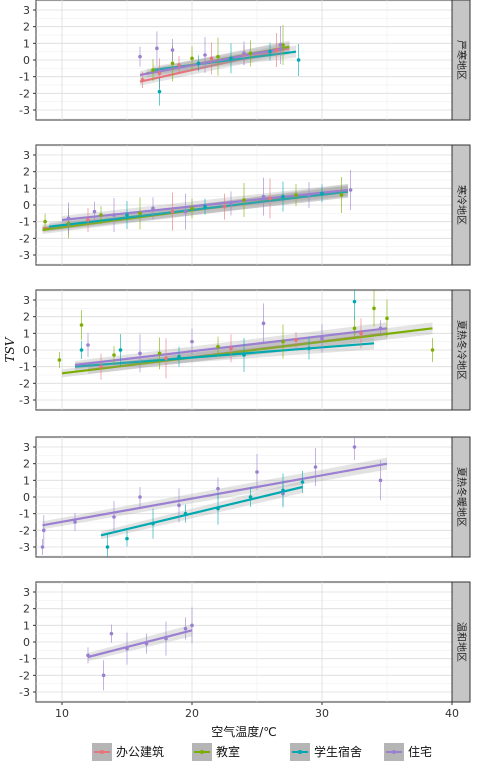  Describe the element at coordinates (420, 751) in the screenshot. I see `legend-label: 住宅` at that location.